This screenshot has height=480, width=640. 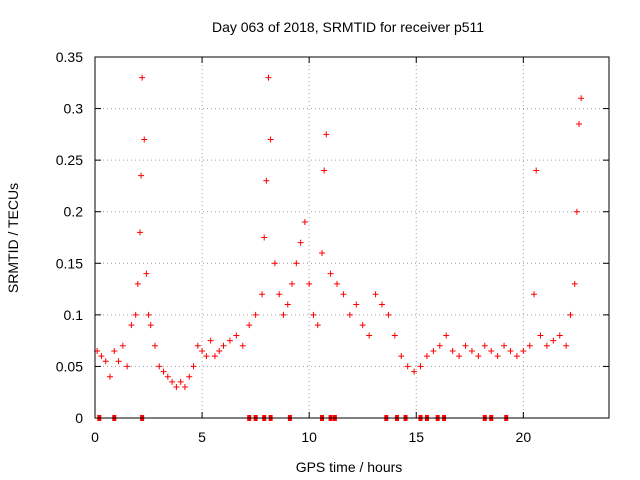 What do you see at coordinates (74, 212) in the screenshot?
I see `y-tick-label: 0.2` at bounding box center [74, 212].